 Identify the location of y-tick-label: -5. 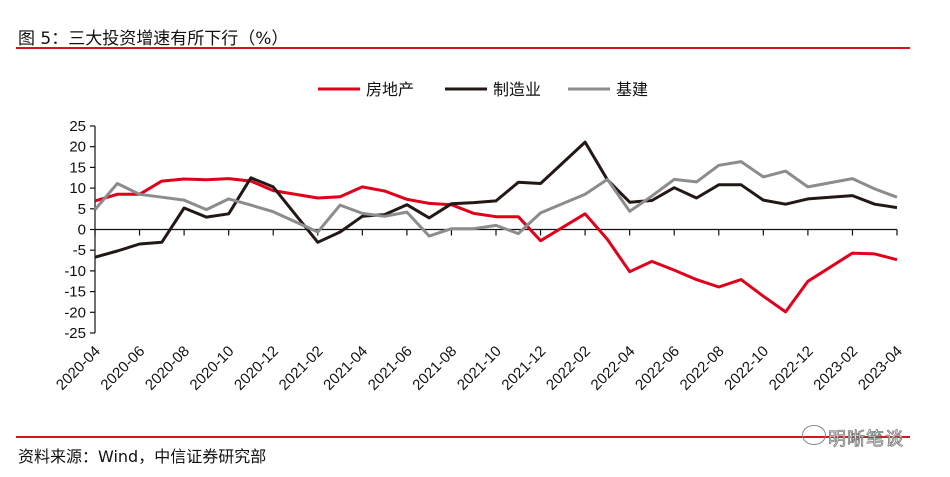
(79, 250).